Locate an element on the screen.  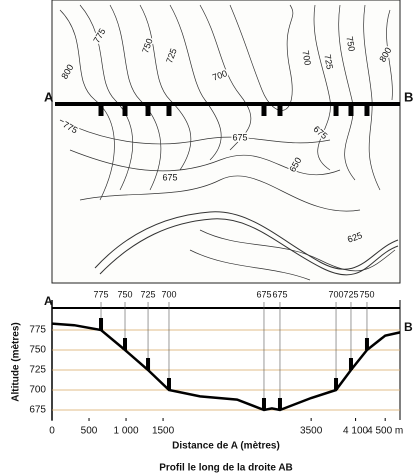
y-axis-title: Altitude (mètres) is located at coordinates (16, 361).